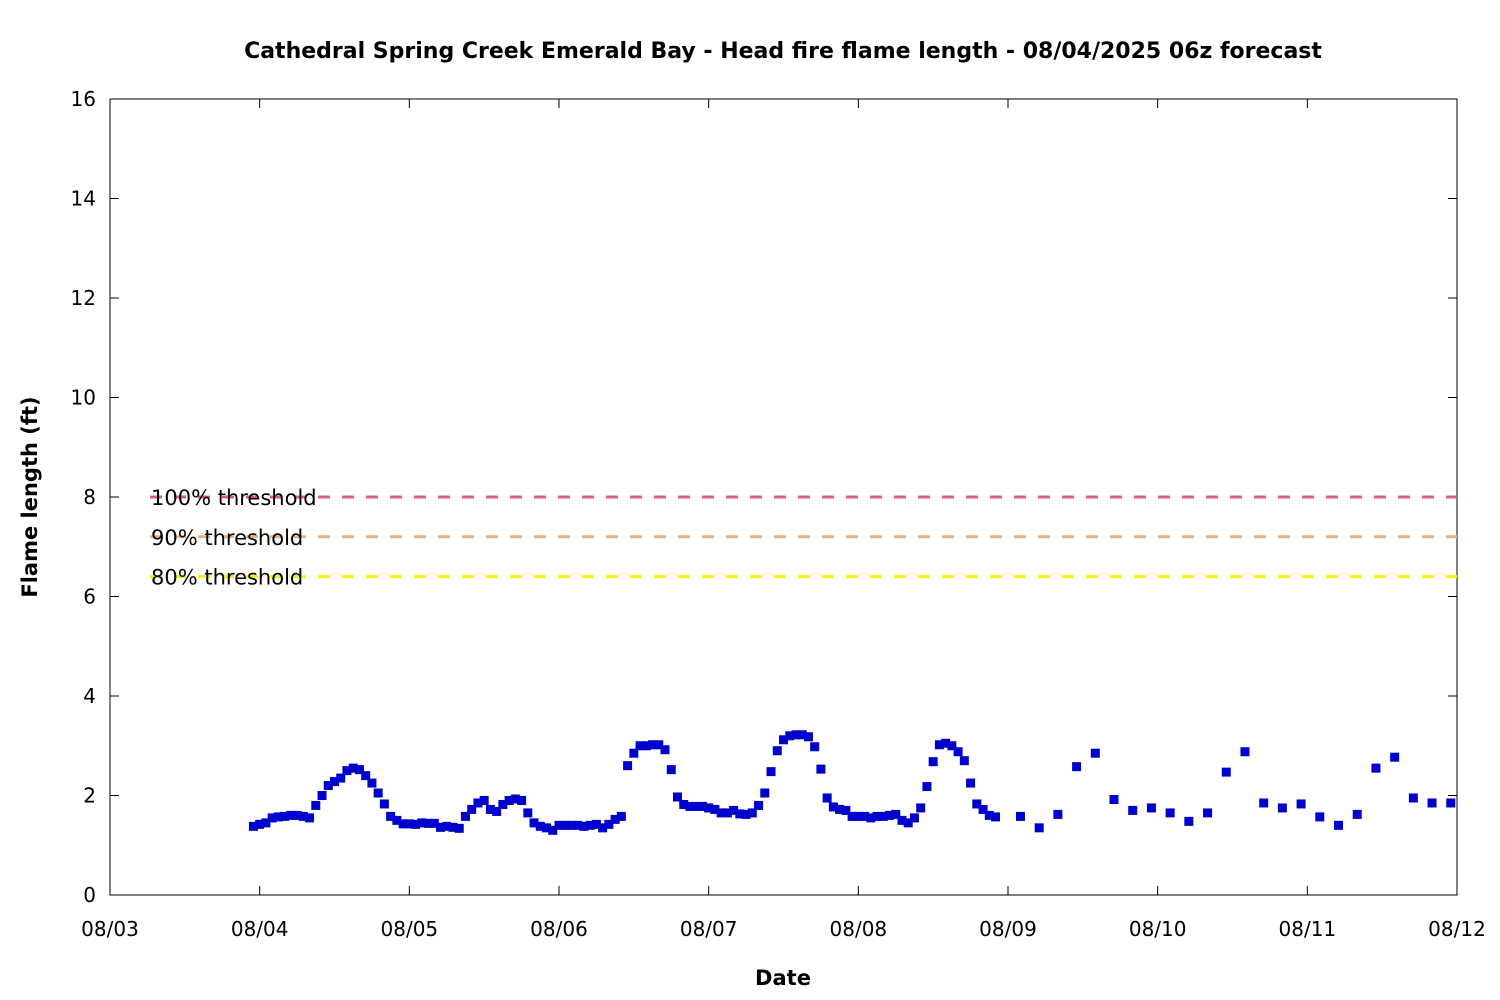 This screenshot has height=1000, width=1500. What do you see at coordinates (83, 199) in the screenshot?
I see `y-tick-label: 14` at bounding box center [83, 199].